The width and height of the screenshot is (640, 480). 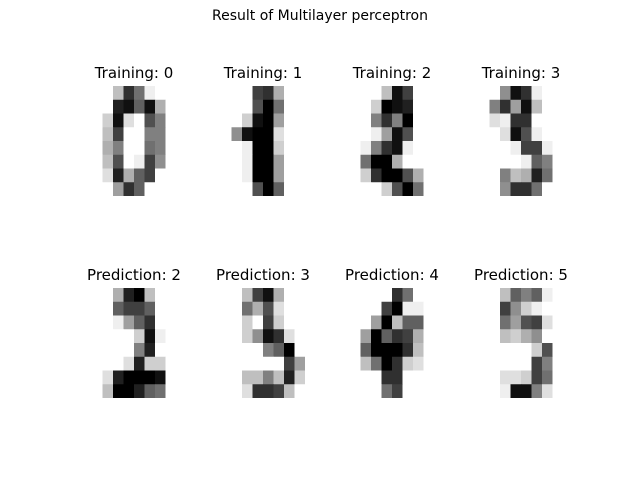 What do you see at coordinates (320, 16) in the screenshot?
I see `figure-title: Result of Multilayer perceptron` at bounding box center [320, 16].